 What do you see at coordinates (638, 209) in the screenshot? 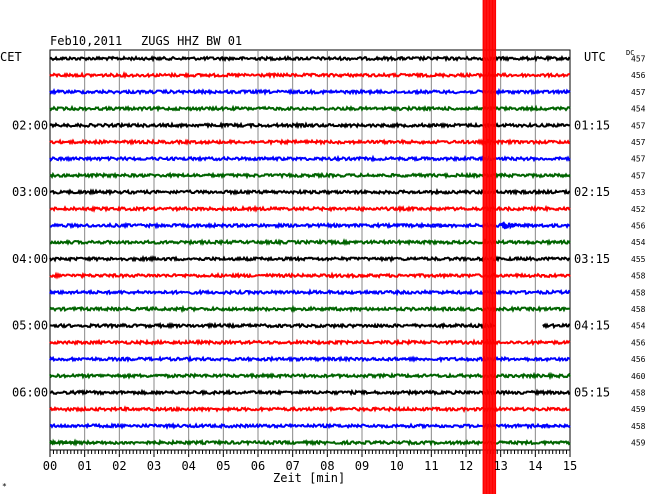
I see `dc-offset-label: 452` at bounding box center [638, 209].